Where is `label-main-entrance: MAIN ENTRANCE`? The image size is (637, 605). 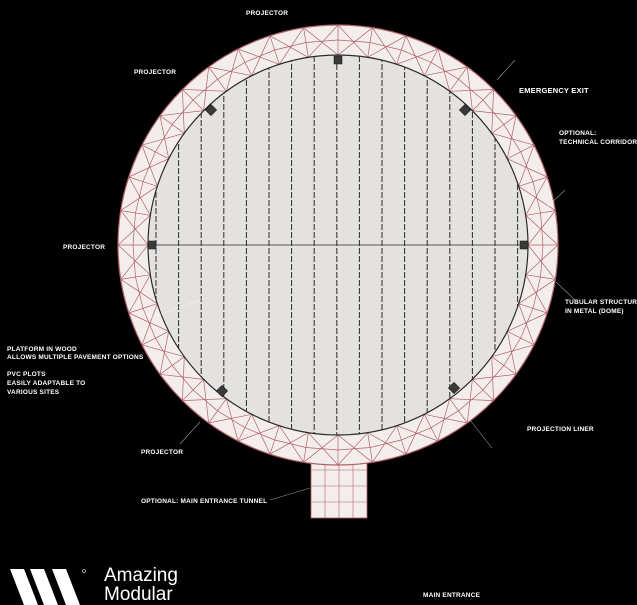
label-main-entrance: MAIN ENTRANCE is located at coordinates (452, 595).